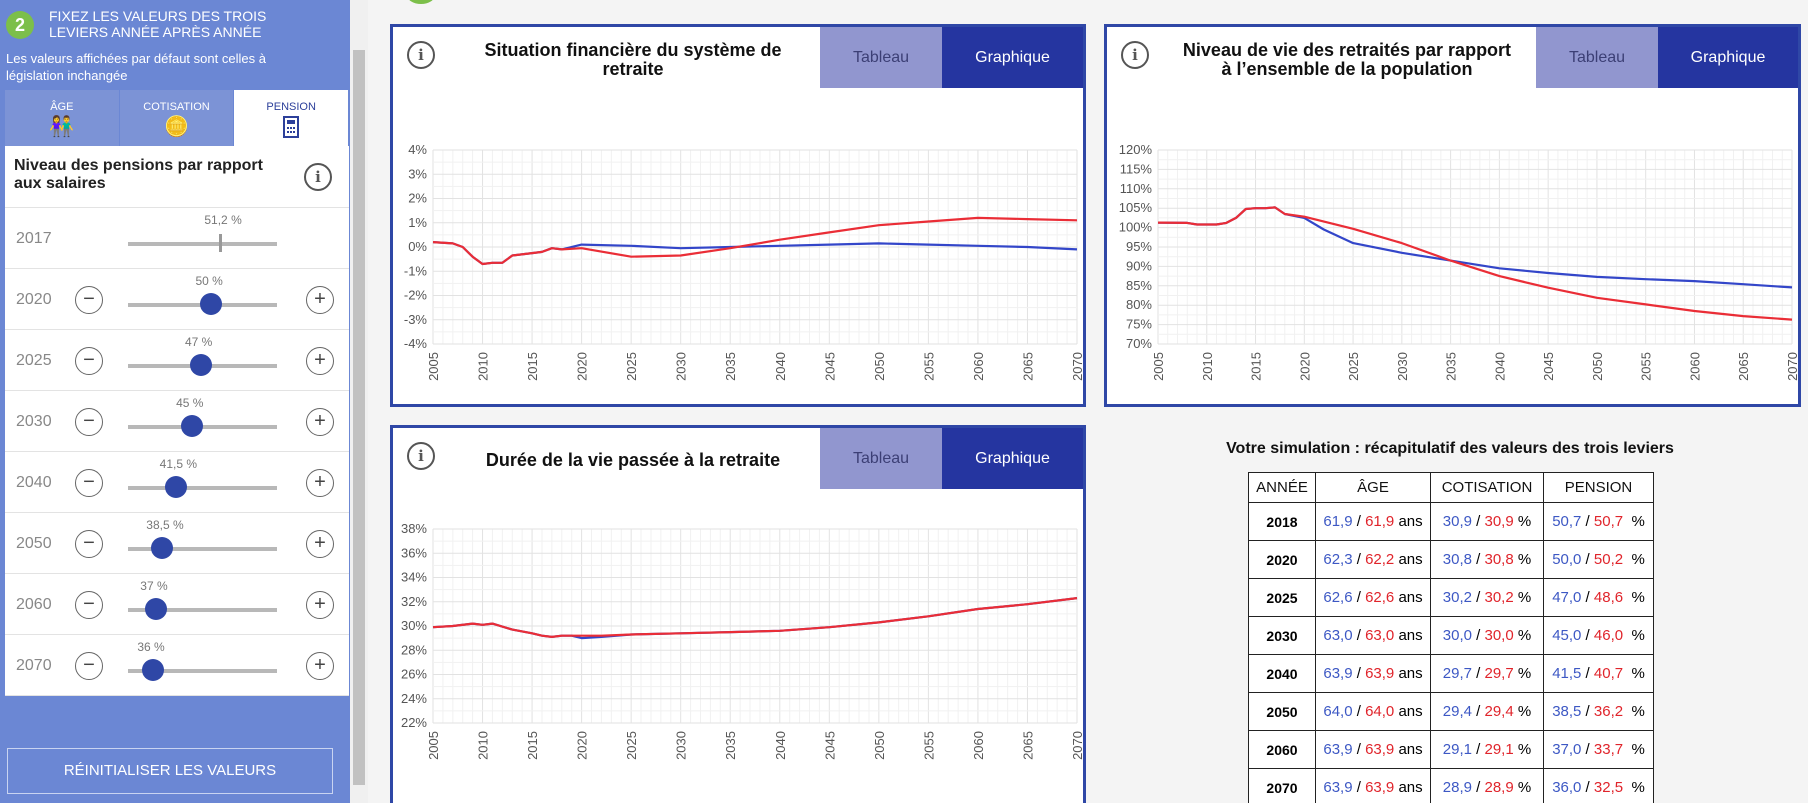 Image resolution: width=1808 pixels, height=803 pixels. What do you see at coordinates (1338, 635) in the screenshot?
I see `age-default: 63,0` at bounding box center [1338, 635].